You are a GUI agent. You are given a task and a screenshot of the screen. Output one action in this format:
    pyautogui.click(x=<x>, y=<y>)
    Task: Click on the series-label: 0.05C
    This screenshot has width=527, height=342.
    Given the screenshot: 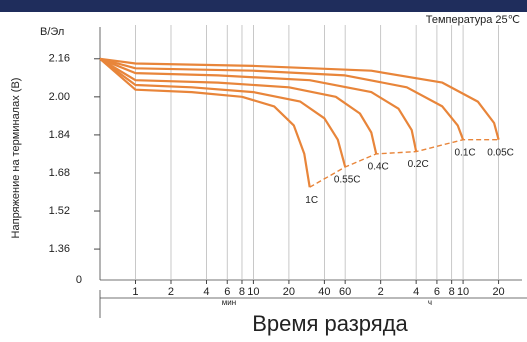 What is the action you would take?
    pyautogui.click(x=500, y=152)
    